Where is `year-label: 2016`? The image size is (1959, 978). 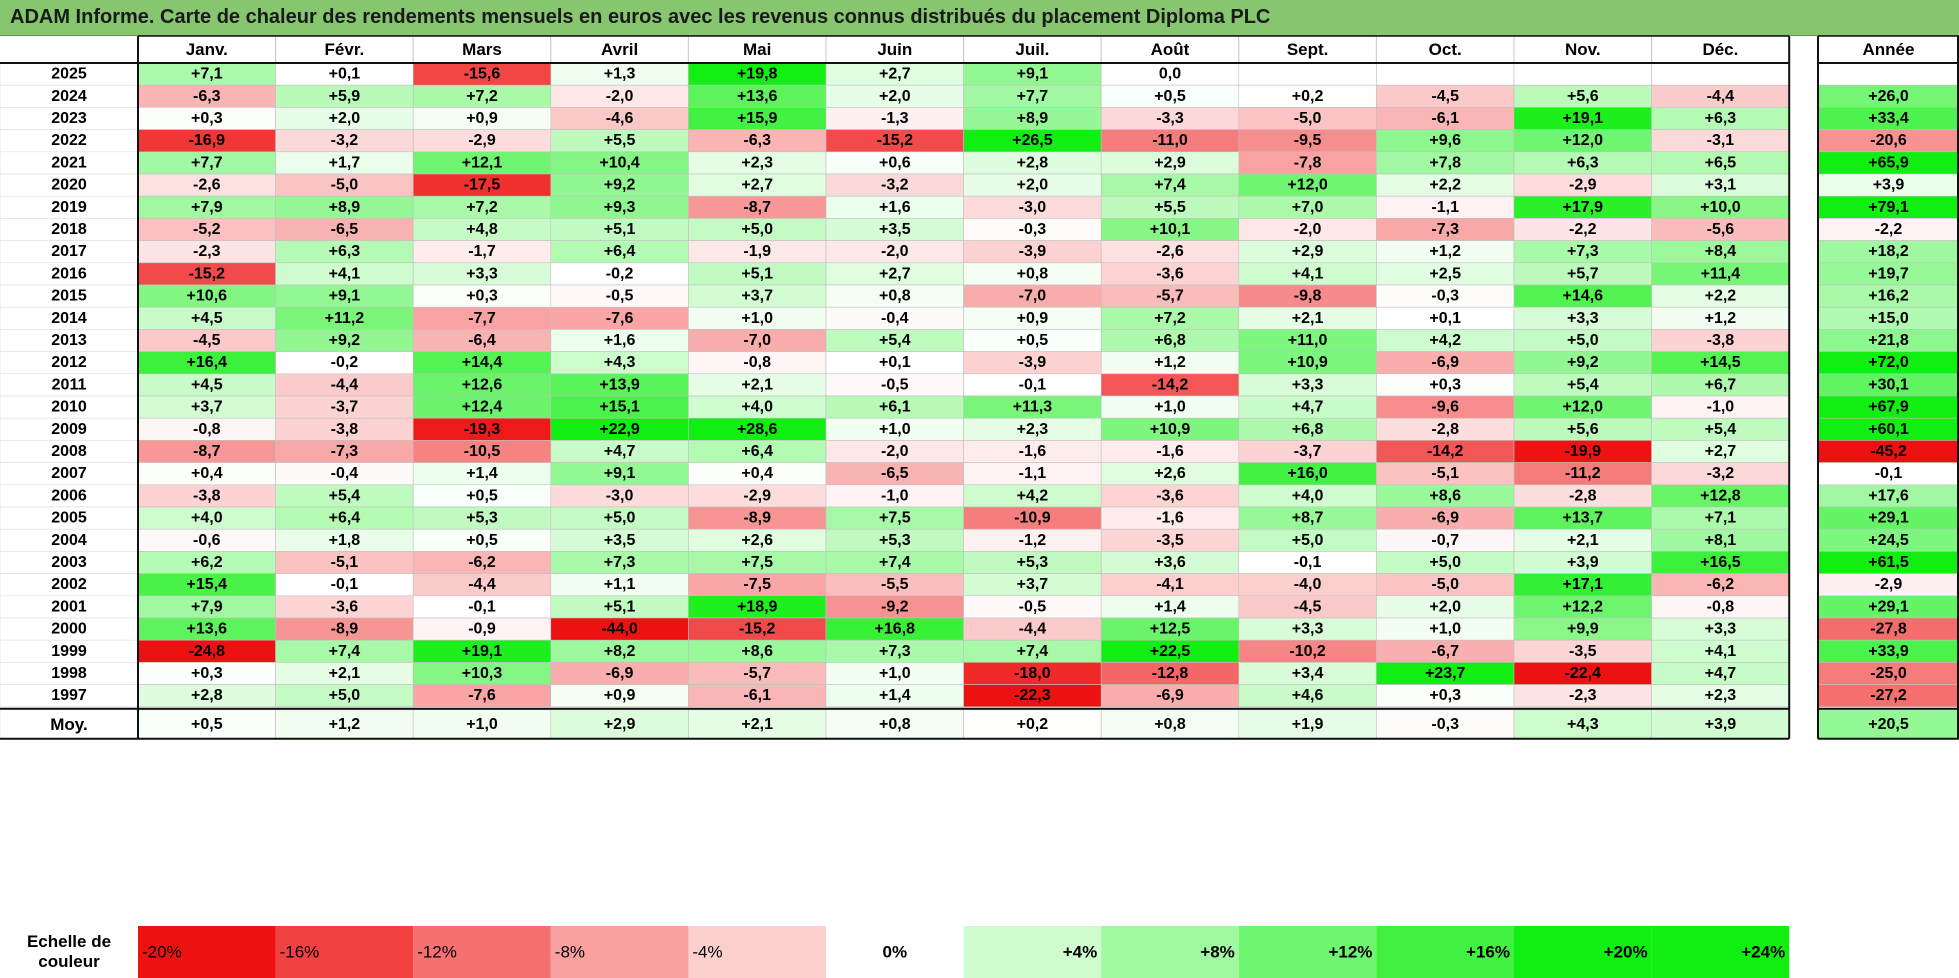
year-label: 2016 is located at coordinates (69, 273).